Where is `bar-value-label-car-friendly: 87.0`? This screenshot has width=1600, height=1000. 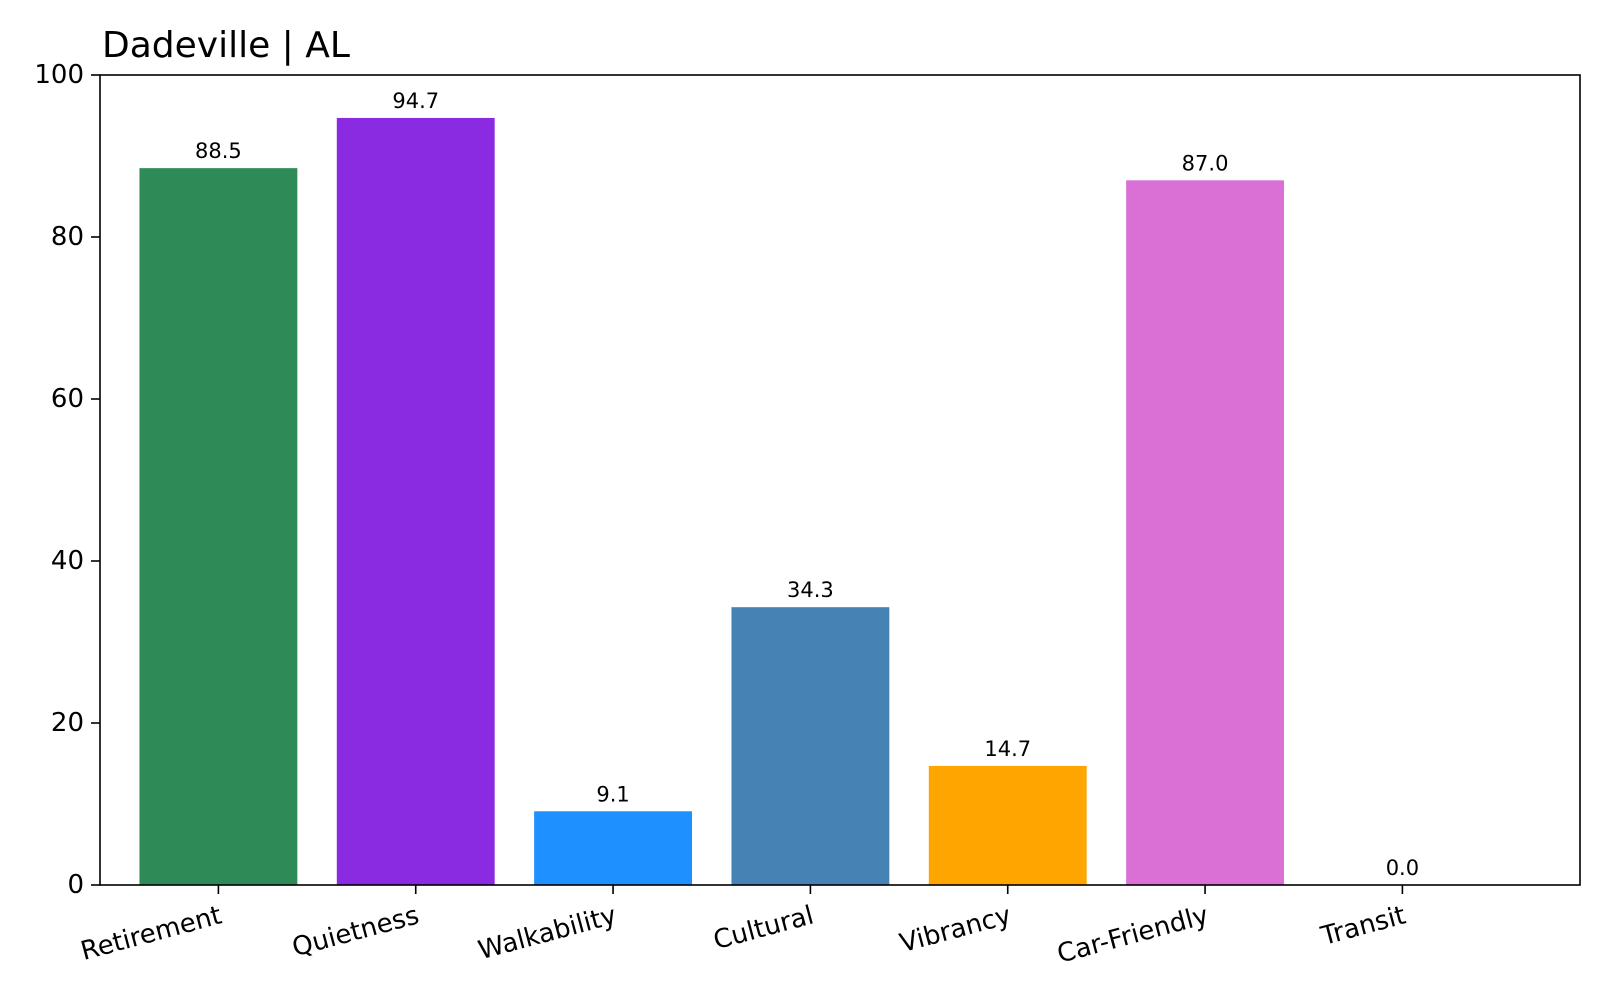 bar-value-label-car-friendly: 87.0 is located at coordinates (1205, 163).